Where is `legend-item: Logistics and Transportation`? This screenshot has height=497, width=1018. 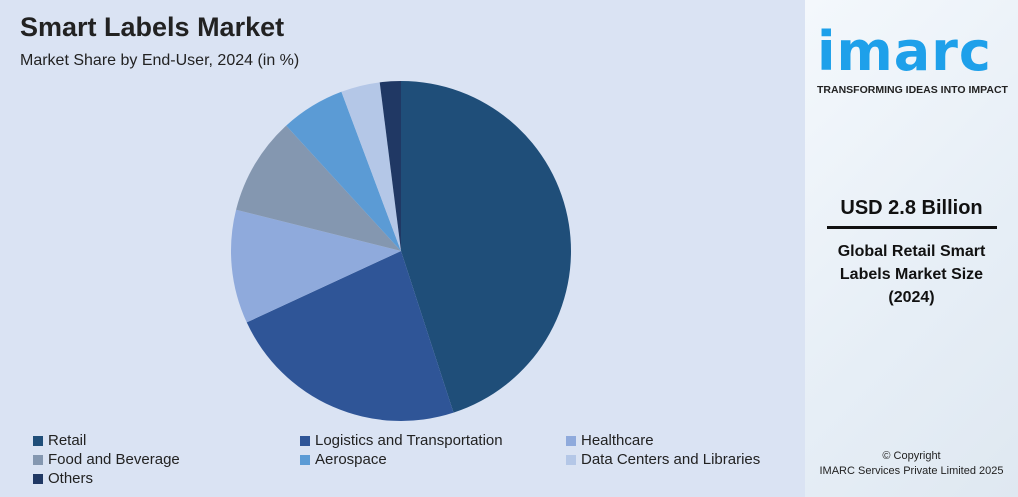
legend-item: Logistics and Transportation is located at coordinates (401, 440).